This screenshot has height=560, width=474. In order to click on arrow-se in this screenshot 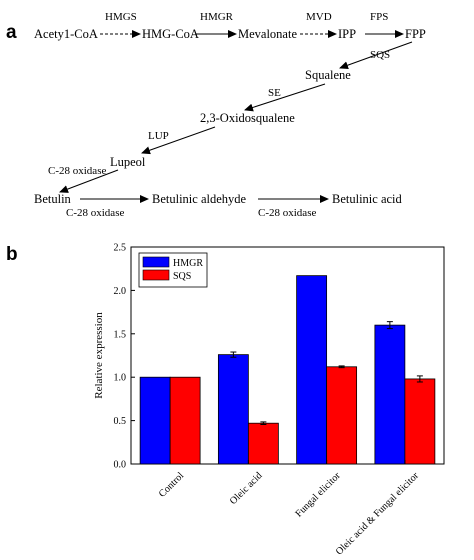, I will do `click(285, 97)`.